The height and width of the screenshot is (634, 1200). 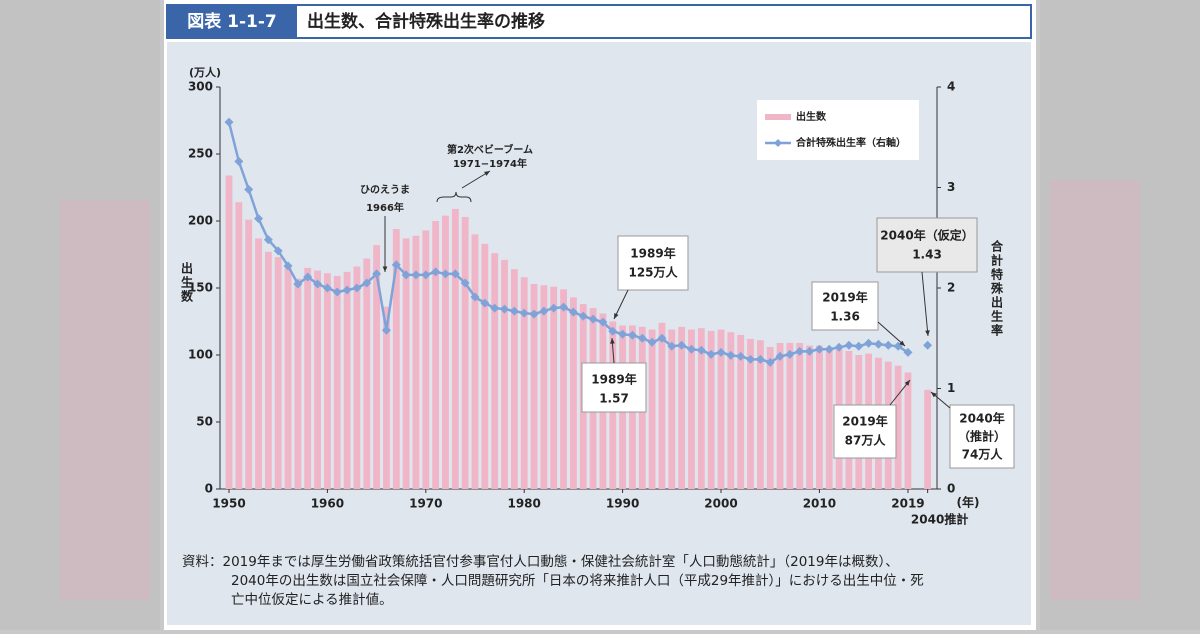 I want to click on y-tick-label: 0, so click(x=209, y=489).